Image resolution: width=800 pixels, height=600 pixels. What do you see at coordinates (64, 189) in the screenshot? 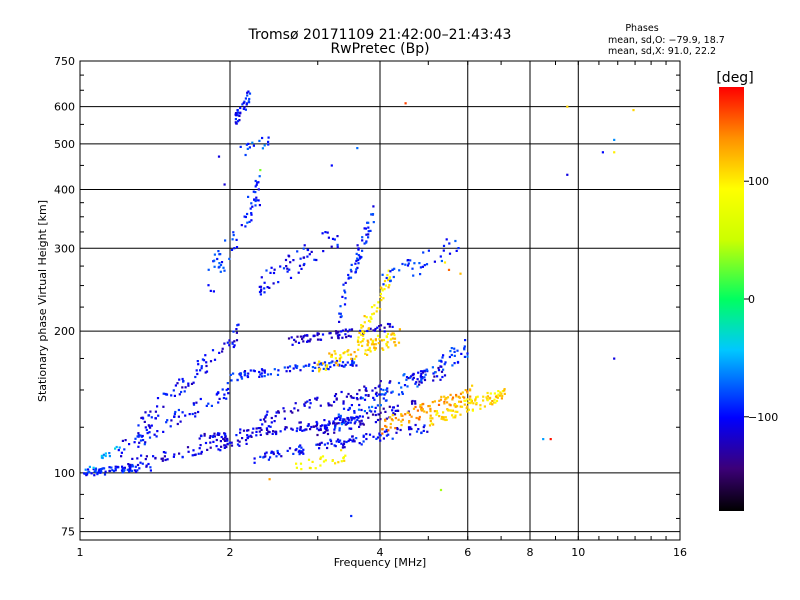
I see `y-tick-label: 400` at bounding box center [64, 189].